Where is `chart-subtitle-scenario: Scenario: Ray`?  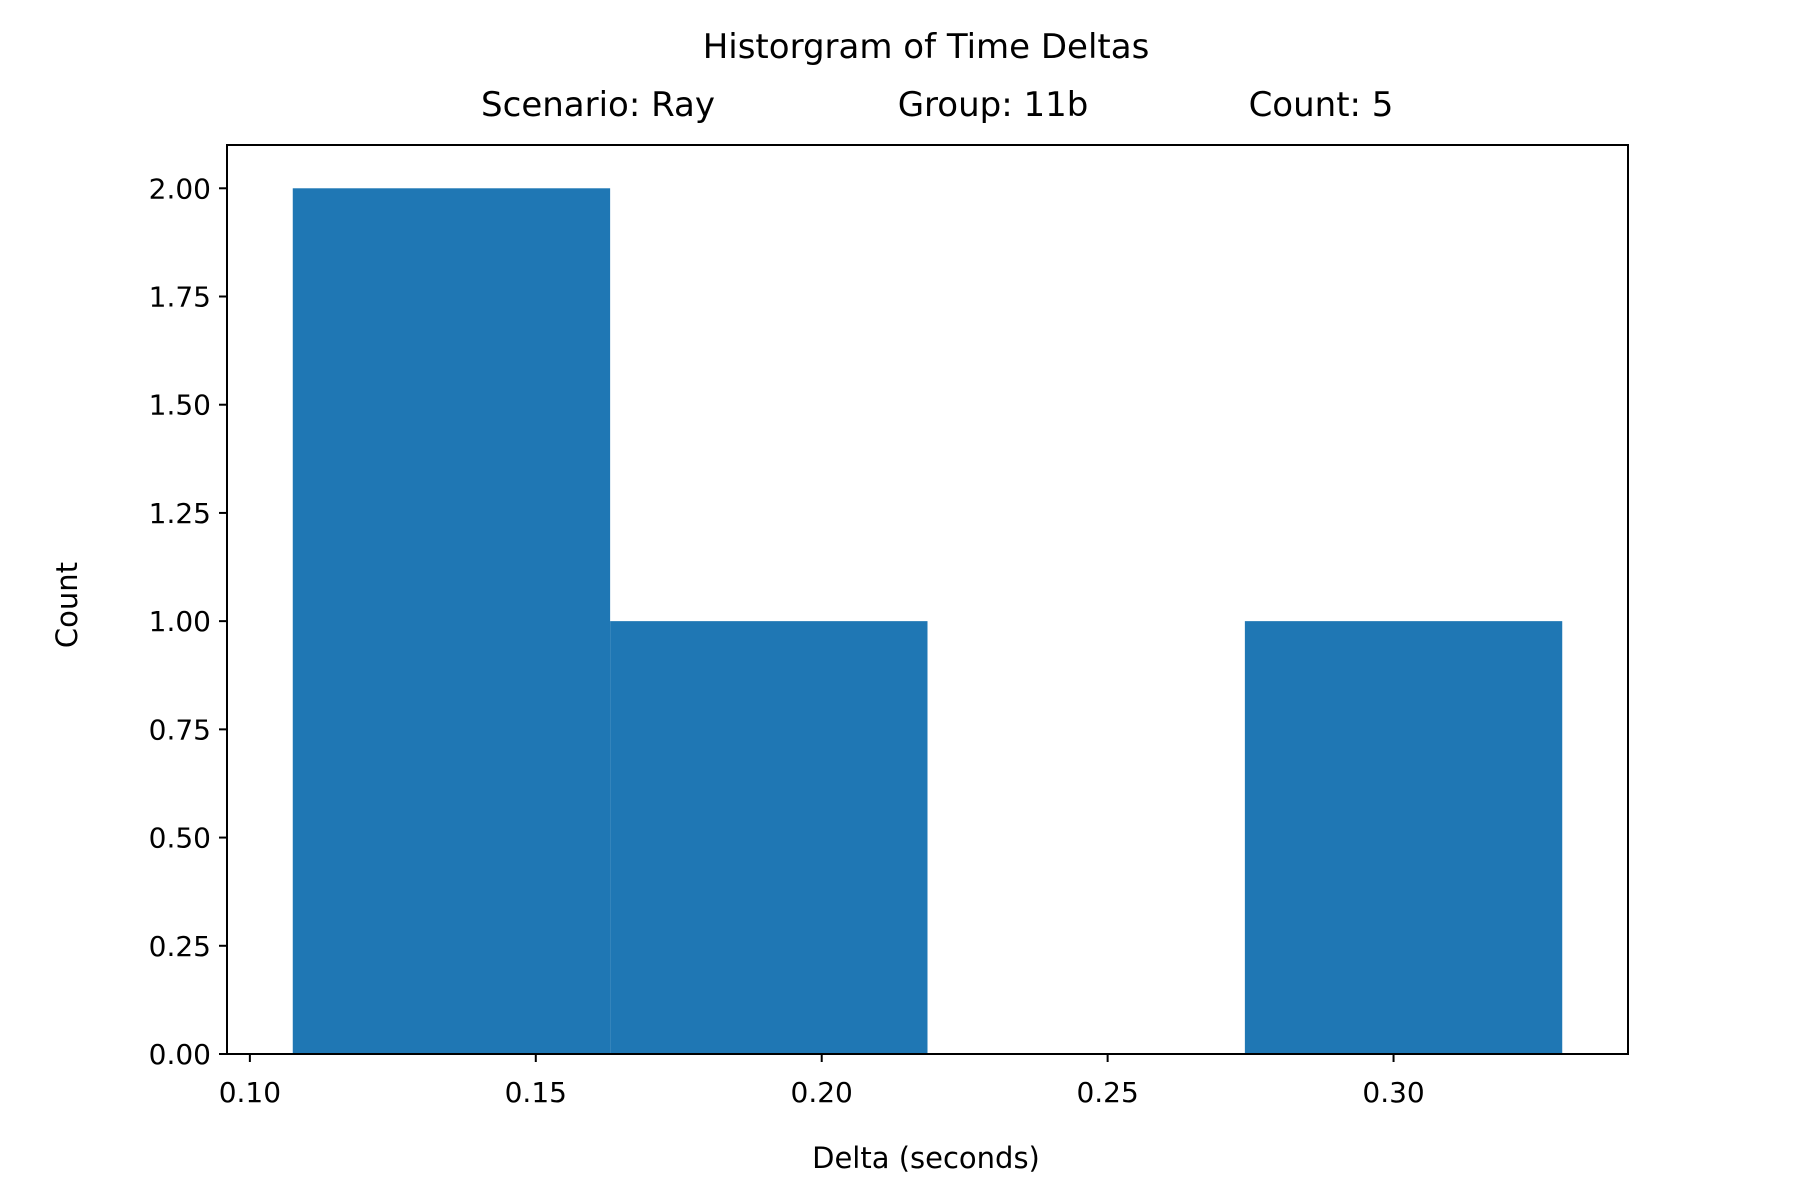 chart-subtitle-scenario: Scenario: Ray is located at coordinates (598, 105).